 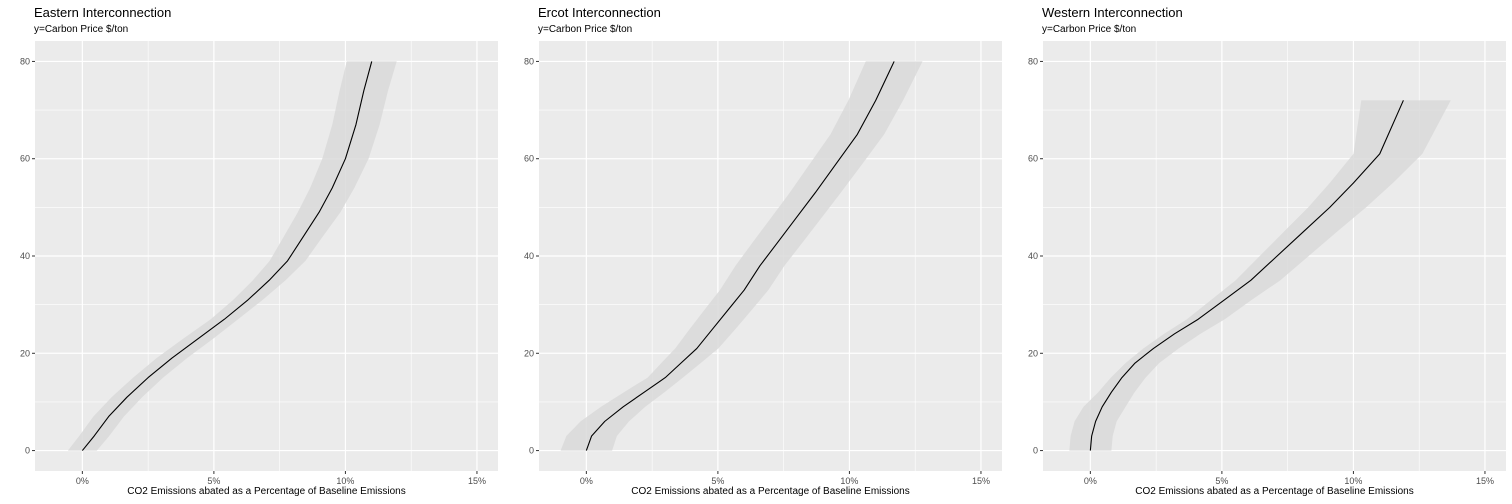 I want to click on facet-title: Eastern Interconnection, so click(x=103, y=12).